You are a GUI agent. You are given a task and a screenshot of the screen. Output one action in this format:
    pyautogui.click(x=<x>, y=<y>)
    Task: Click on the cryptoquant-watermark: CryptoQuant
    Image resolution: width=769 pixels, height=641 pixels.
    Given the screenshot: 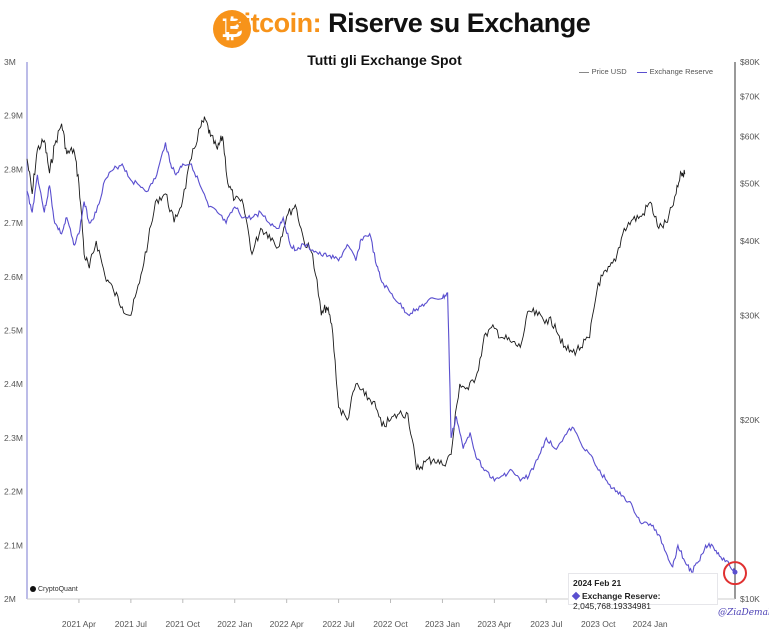 What is the action you would take?
    pyautogui.click(x=54, y=589)
    